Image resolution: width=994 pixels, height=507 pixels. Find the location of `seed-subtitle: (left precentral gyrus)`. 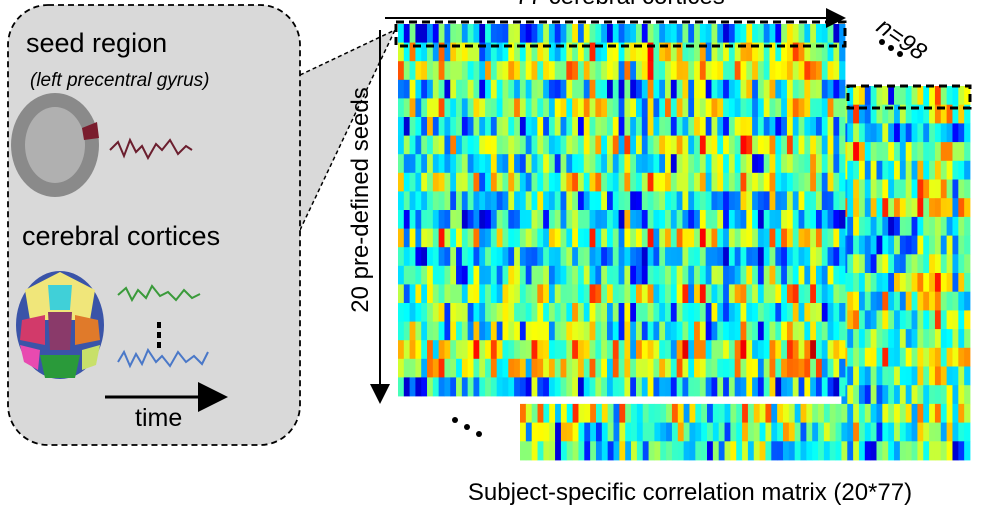

seed-subtitle: (left precentral gyrus) is located at coordinates (120, 80).